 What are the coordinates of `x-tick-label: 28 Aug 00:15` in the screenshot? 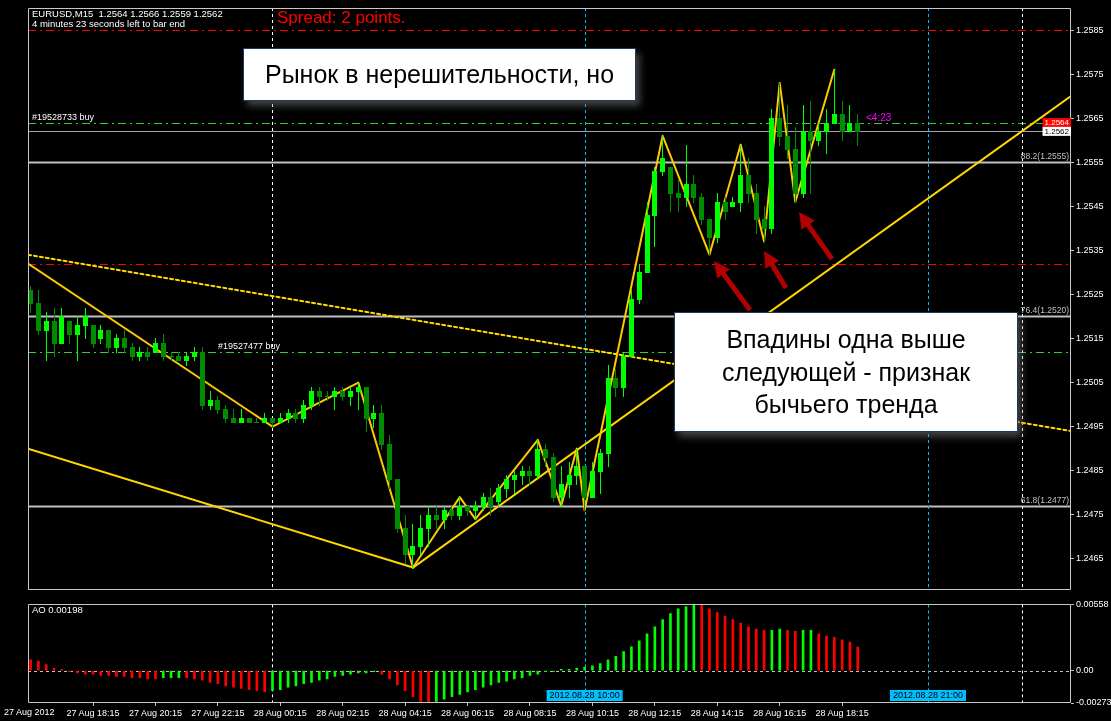 It's located at (280, 712).